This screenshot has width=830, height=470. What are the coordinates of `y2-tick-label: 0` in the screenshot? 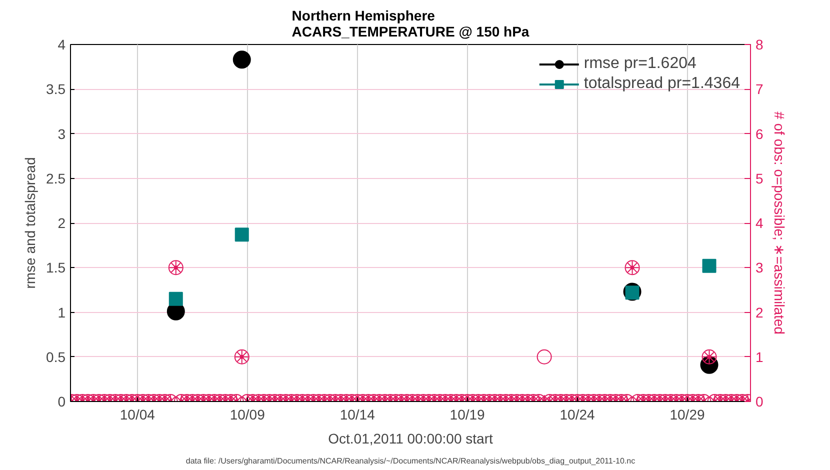 It's located at (760, 402).